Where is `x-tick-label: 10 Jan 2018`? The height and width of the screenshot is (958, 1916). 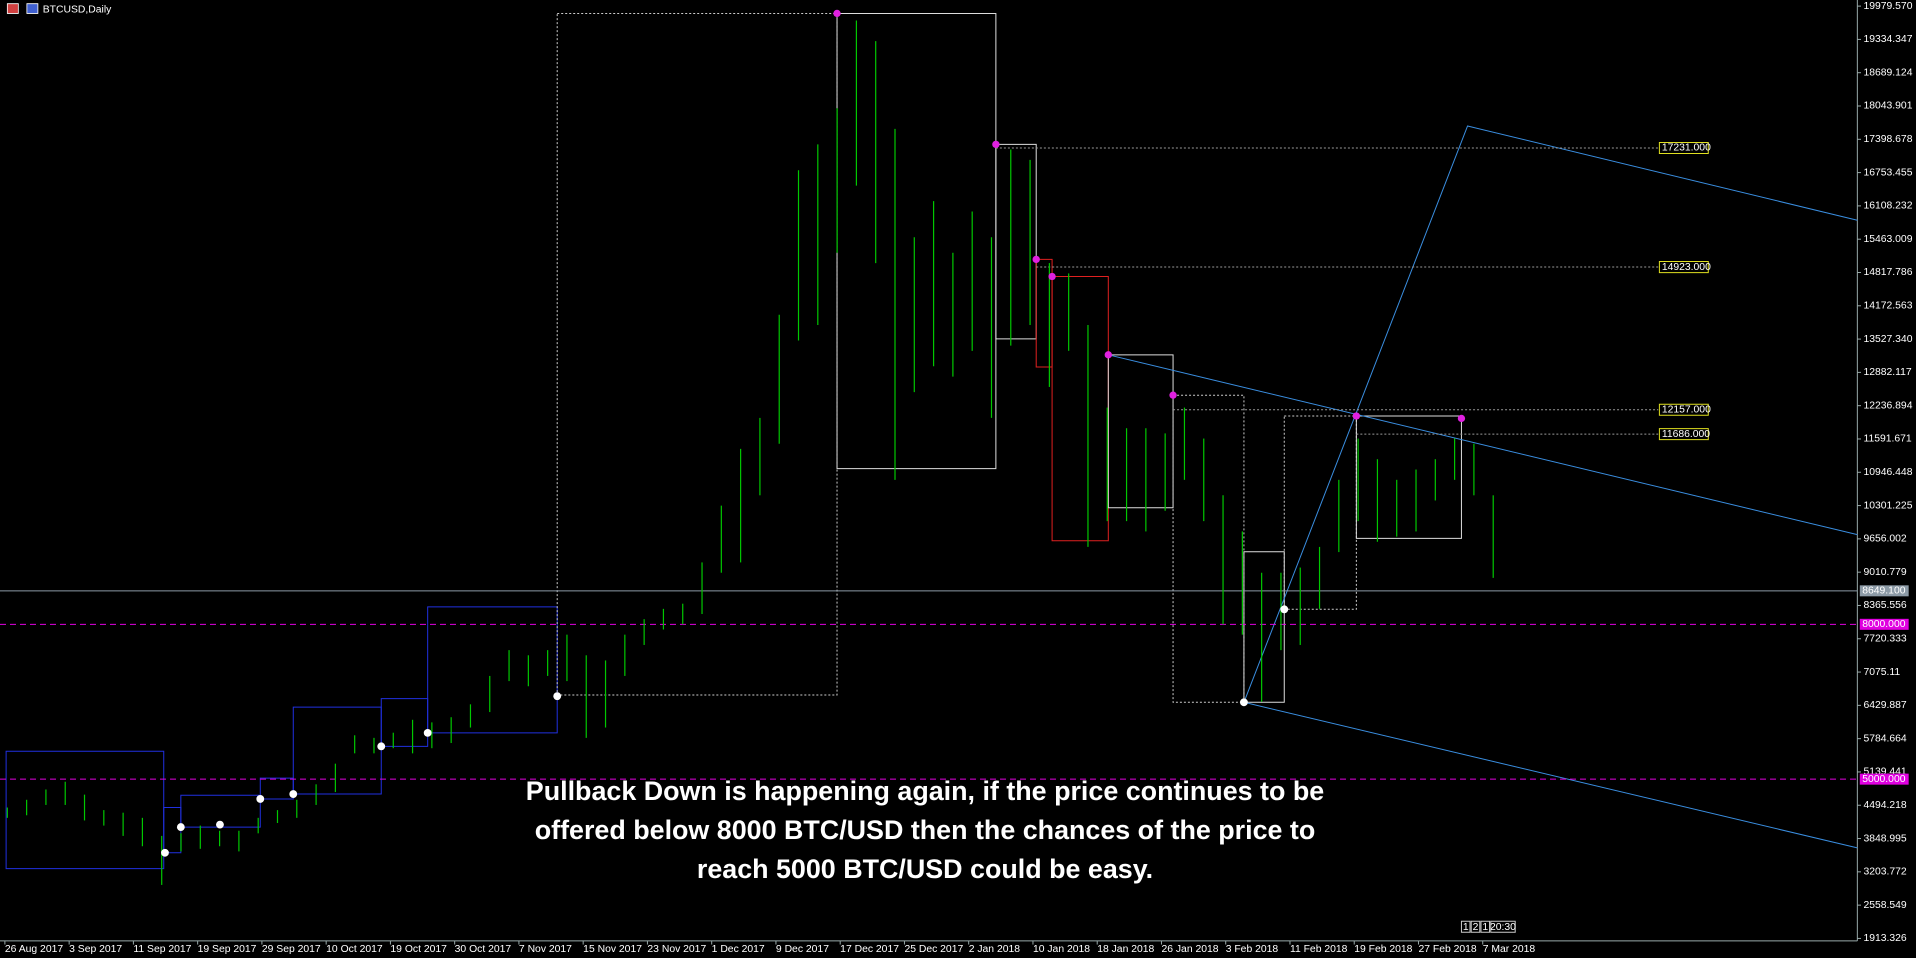 x-tick-label: 10 Jan 2018 is located at coordinates (1061, 949).